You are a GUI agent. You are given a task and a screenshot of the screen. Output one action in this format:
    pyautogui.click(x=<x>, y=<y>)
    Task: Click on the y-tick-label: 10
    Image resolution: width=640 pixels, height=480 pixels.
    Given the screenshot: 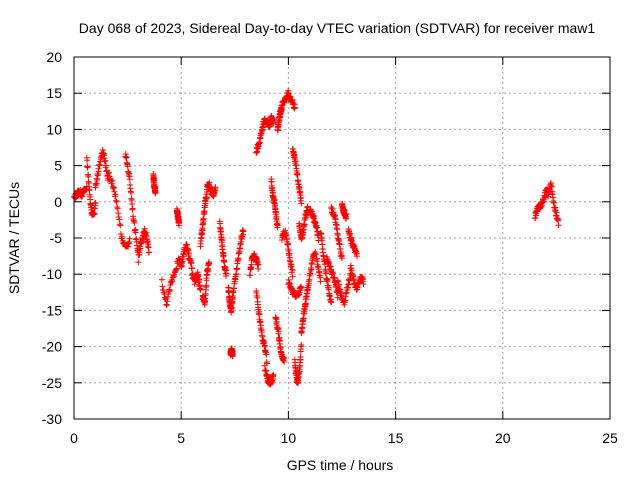 What is the action you would take?
    pyautogui.click(x=54, y=129)
    